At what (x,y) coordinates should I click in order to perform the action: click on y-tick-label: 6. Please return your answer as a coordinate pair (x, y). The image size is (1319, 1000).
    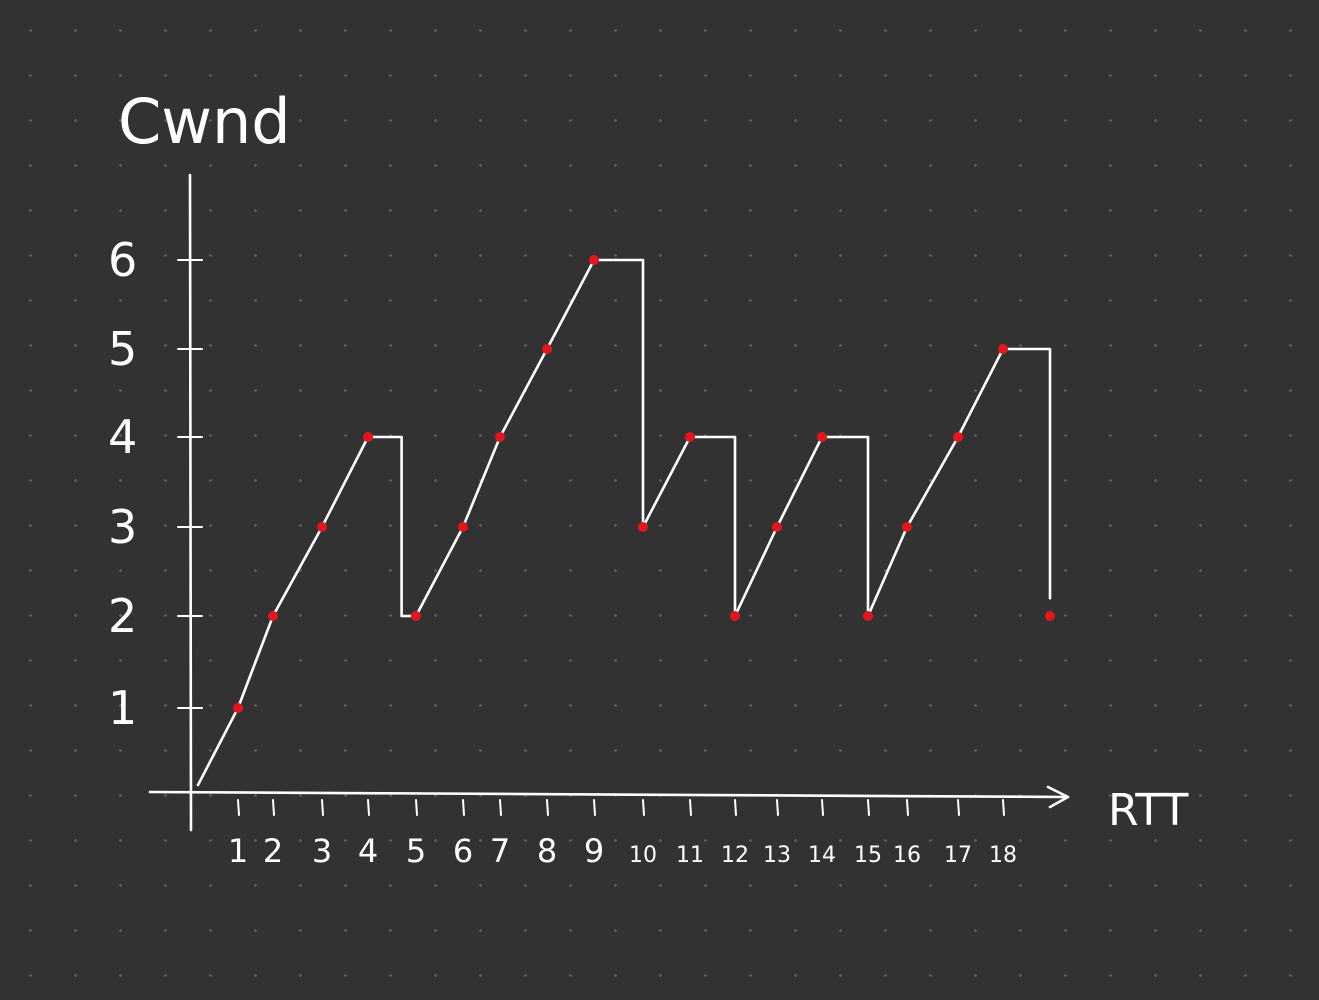
    Looking at the image, I should click on (122, 260).